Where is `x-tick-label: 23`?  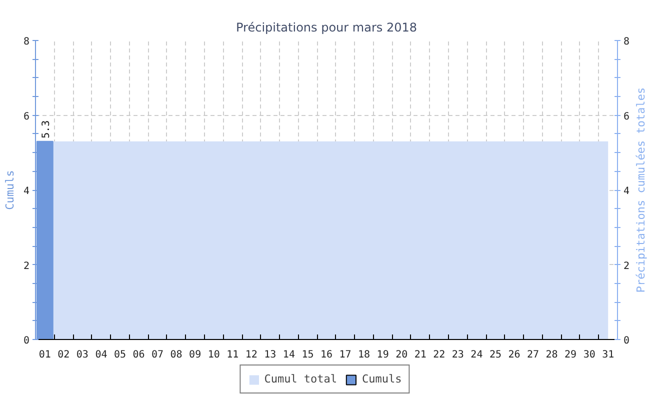 x-tick-label: 23 is located at coordinates (458, 355).